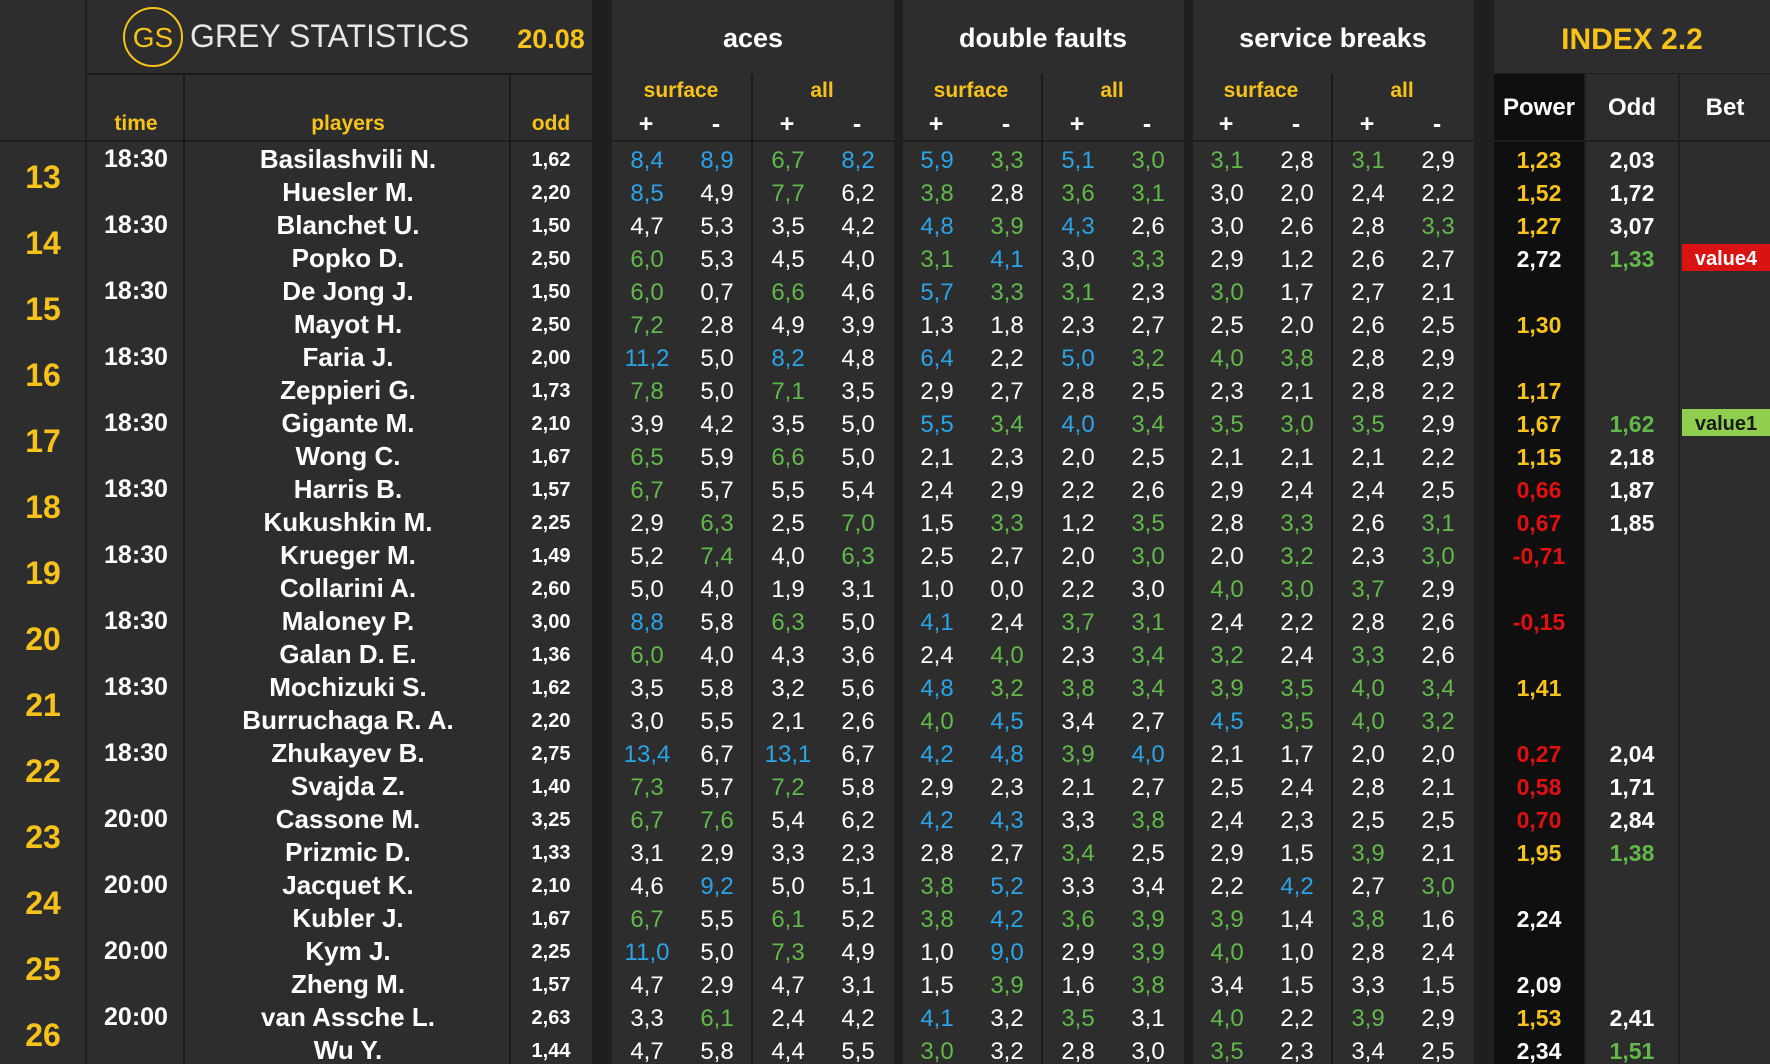 This screenshot has height=1064, width=1770. Describe the element at coordinates (787, 589) in the screenshot. I see `stat-value: 1,9` at that location.